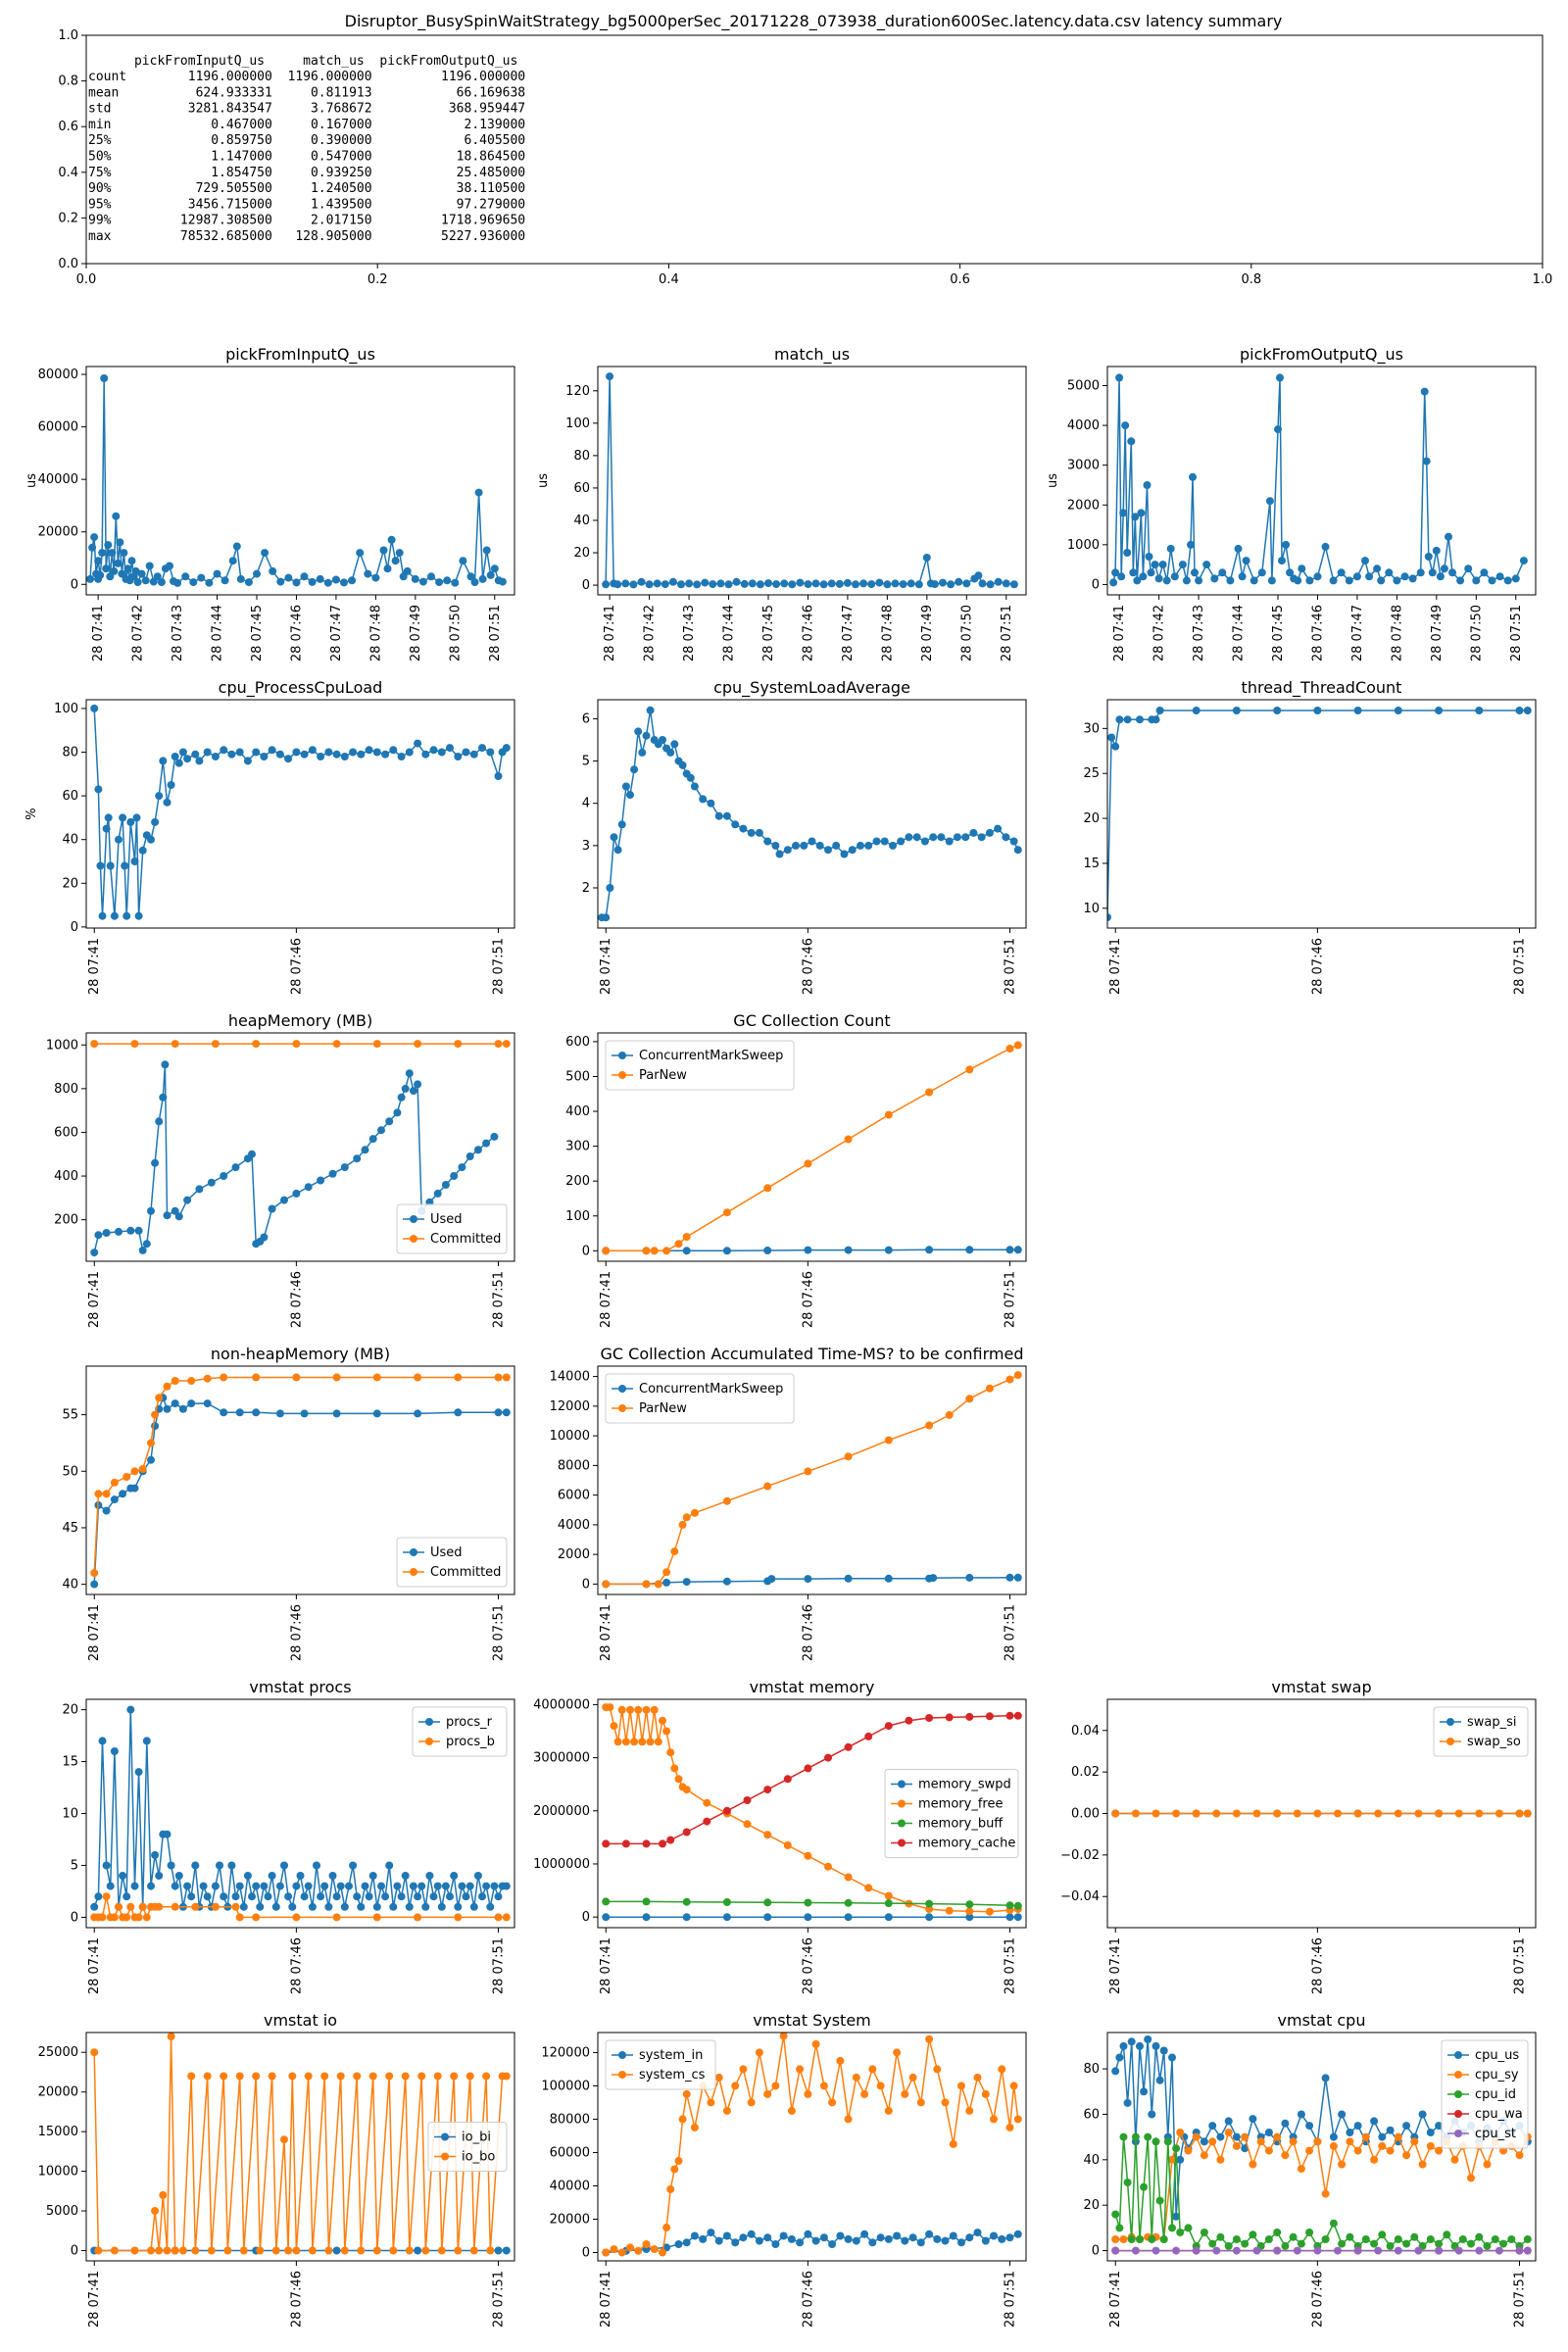 This screenshot has width=1568, height=2352. What do you see at coordinates (1520, 1965) in the screenshot?
I see `x-tick-label: 28 07:51` at bounding box center [1520, 1965].